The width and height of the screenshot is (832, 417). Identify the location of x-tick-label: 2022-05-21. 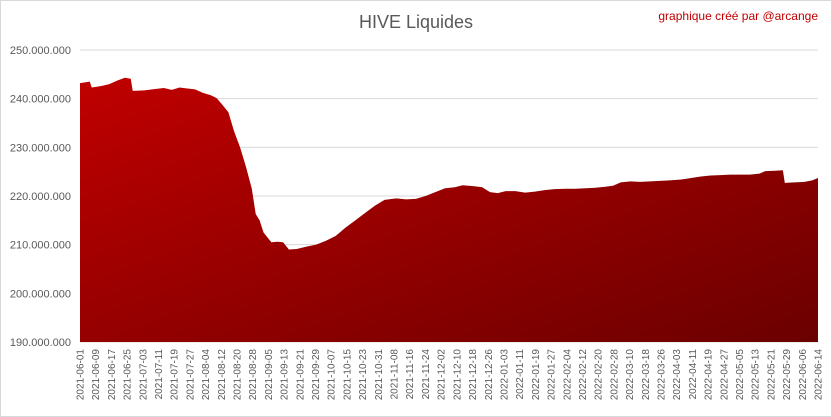
(771, 375).